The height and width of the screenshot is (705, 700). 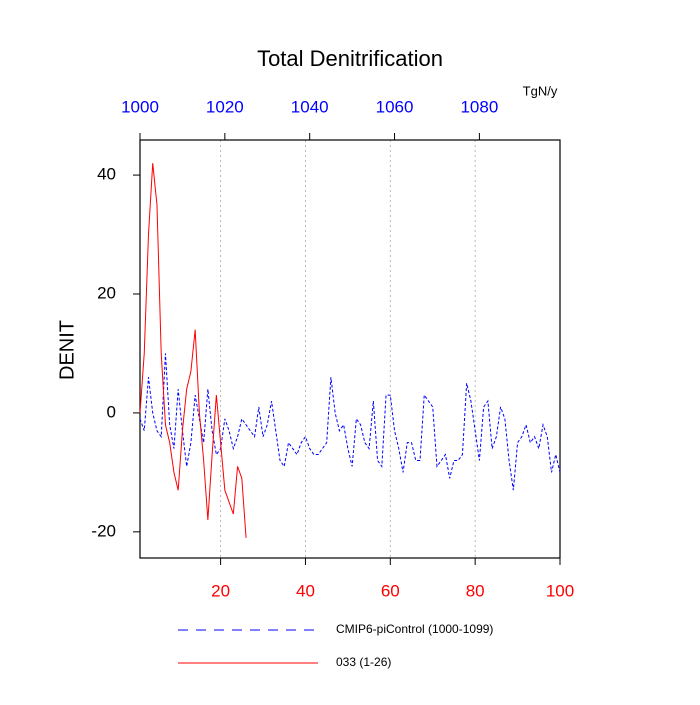 What do you see at coordinates (310, 106) in the screenshot?
I see `x2-tick-label: 1040` at bounding box center [310, 106].